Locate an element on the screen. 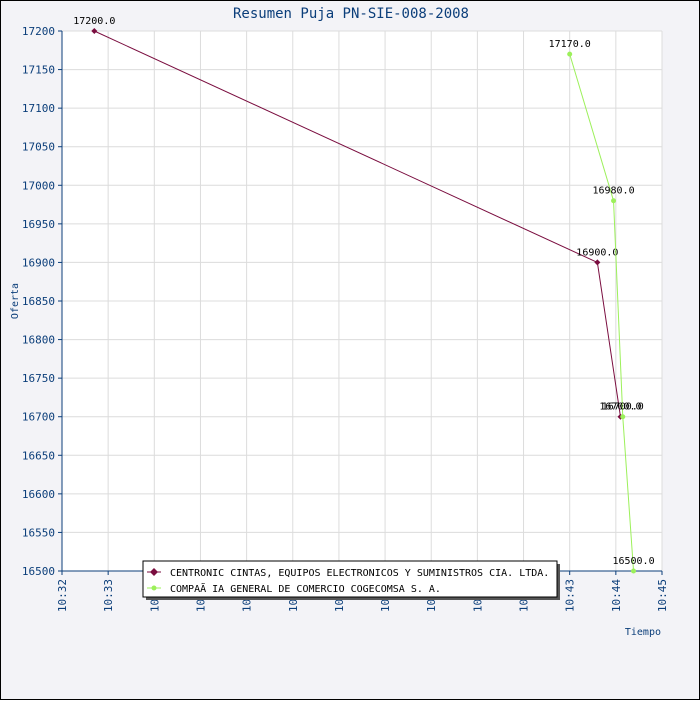 This screenshot has height=704, width=700. data-label: 16980.0 is located at coordinates (613, 191).